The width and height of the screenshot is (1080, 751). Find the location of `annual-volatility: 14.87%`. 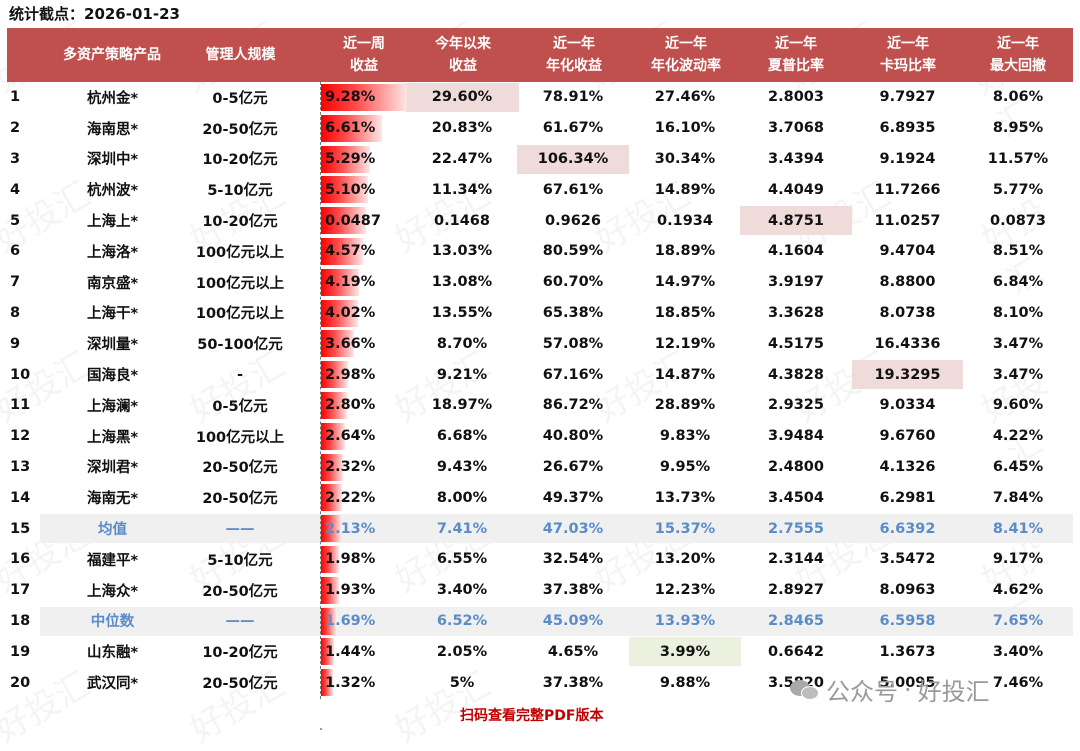

annual-volatility: 14.87% is located at coordinates (685, 374).